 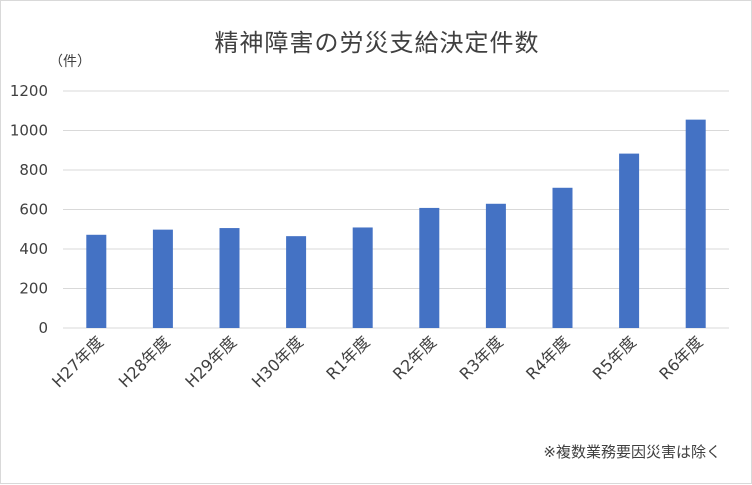 What do you see at coordinates (277, 361) in the screenshot?
I see `x-tick-label: H30年度` at bounding box center [277, 361].